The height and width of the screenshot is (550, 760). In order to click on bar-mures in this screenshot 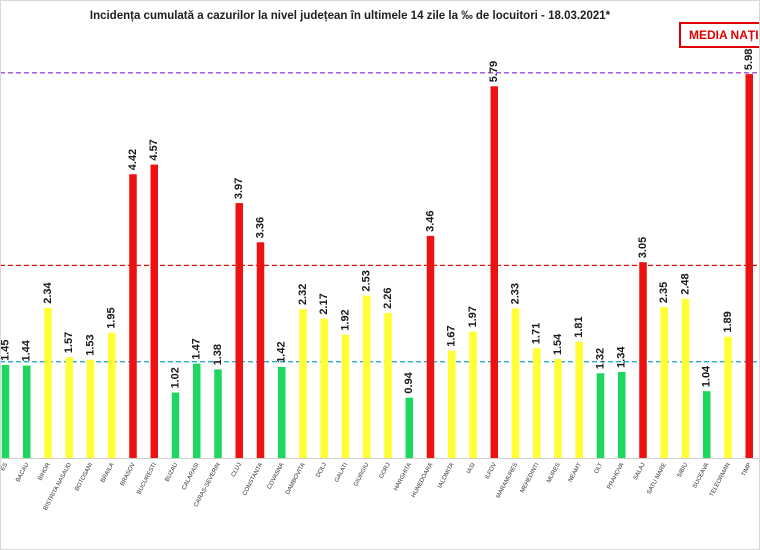, I will do `click(558, 408)`.